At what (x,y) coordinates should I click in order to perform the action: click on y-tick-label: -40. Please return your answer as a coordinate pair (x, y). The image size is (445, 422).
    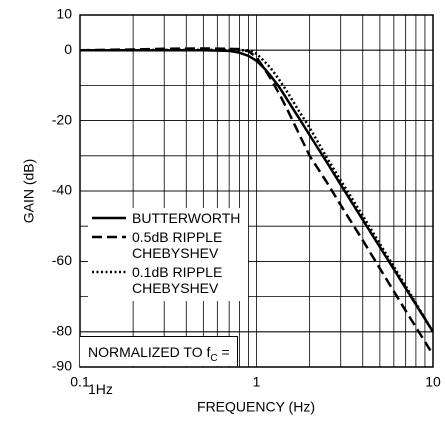
    Looking at the image, I should click on (62, 190).